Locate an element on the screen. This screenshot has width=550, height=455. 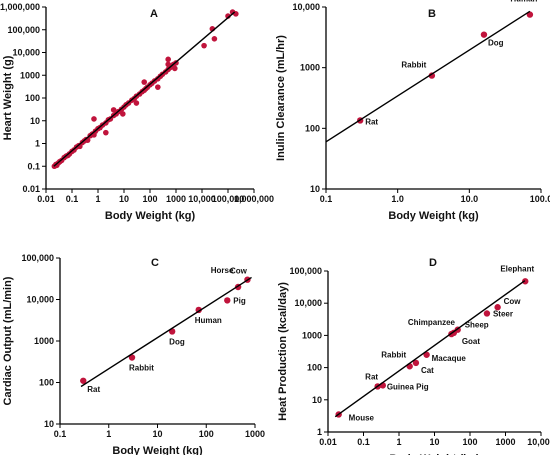
y-axis-label: Heart Weight (g) is located at coordinates (8, 97).